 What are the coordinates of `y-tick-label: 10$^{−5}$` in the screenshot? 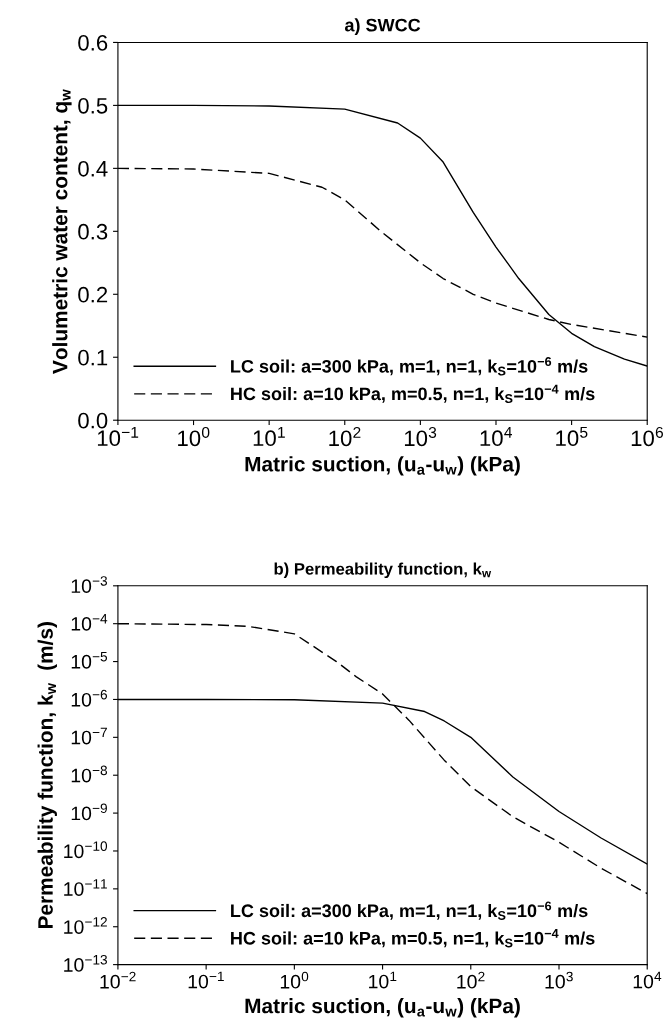 It's located at (89, 660).